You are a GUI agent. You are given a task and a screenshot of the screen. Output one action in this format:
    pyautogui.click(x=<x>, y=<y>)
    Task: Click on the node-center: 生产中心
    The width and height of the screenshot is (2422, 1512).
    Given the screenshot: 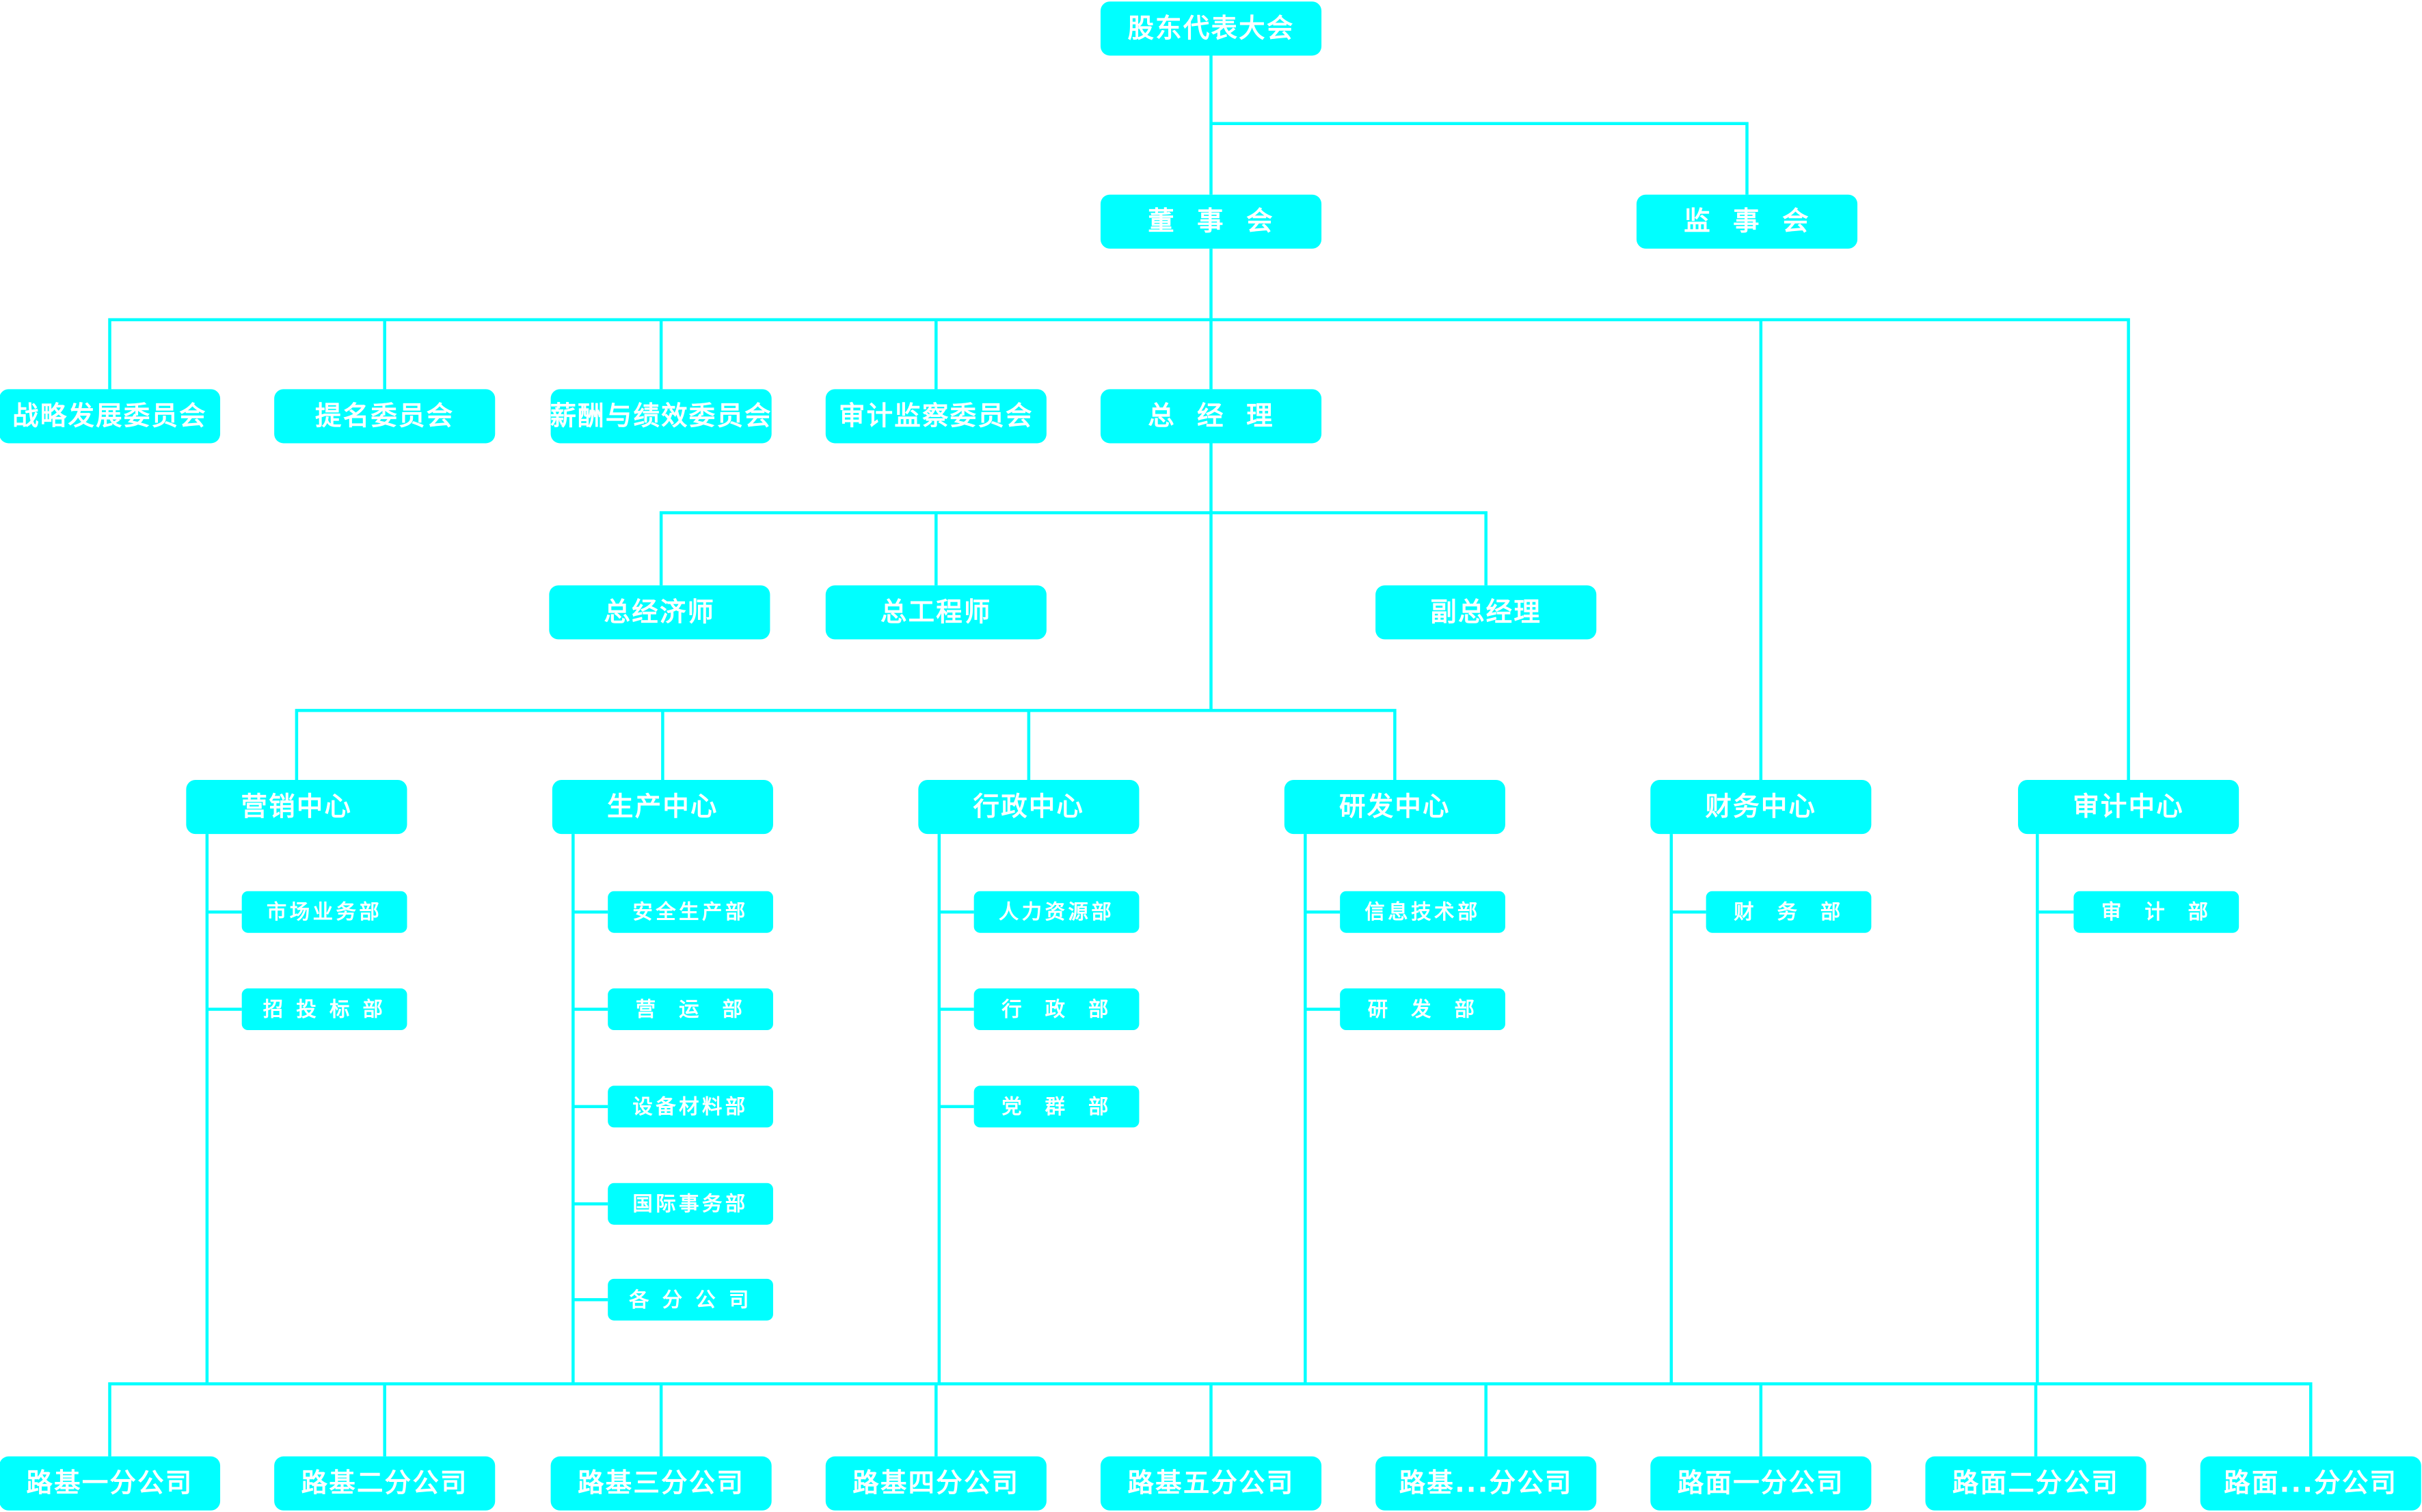 What is the action you would take?
    pyautogui.click(x=662, y=807)
    